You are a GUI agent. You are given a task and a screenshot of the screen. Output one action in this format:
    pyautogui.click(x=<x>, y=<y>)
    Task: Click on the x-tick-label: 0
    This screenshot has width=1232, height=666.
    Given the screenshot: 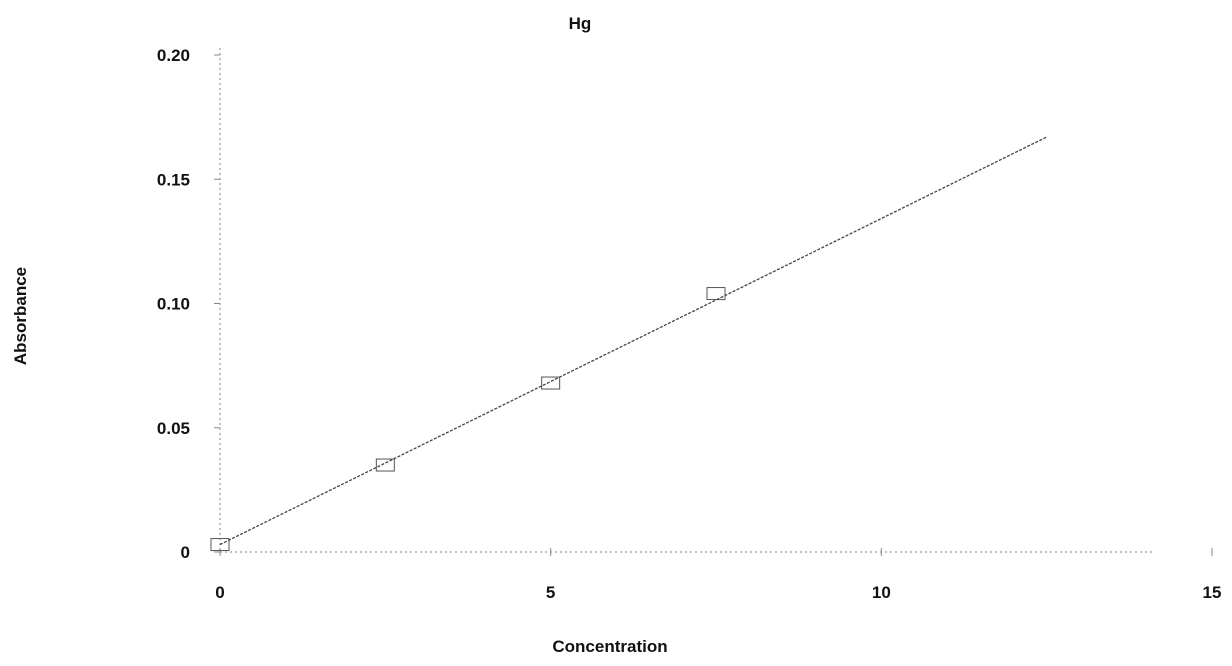 What is the action you would take?
    pyautogui.click(x=219, y=592)
    